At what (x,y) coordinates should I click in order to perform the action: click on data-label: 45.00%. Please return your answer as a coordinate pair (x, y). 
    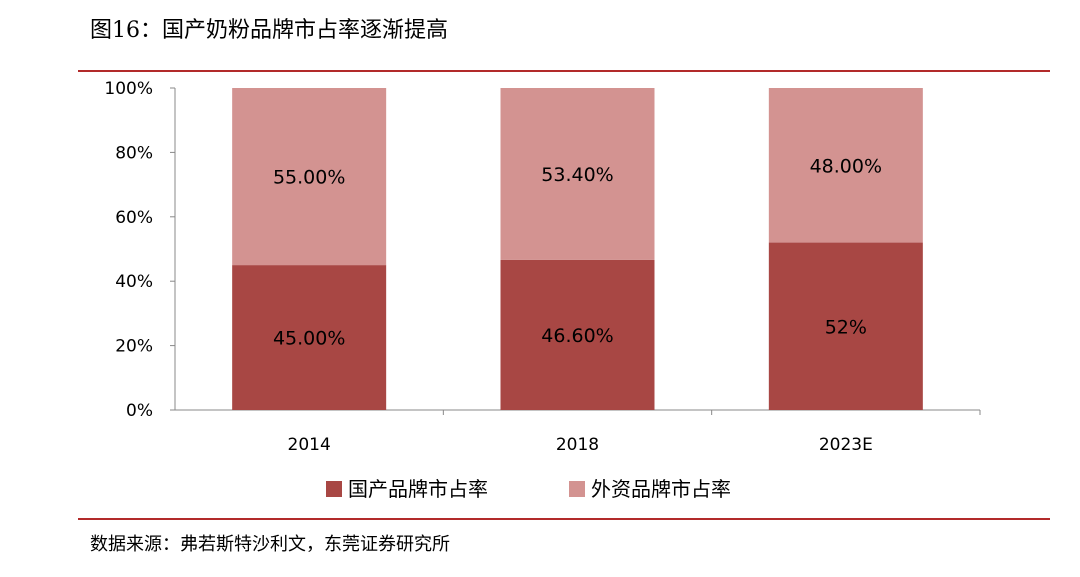
    Looking at the image, I should click on (309, 339).